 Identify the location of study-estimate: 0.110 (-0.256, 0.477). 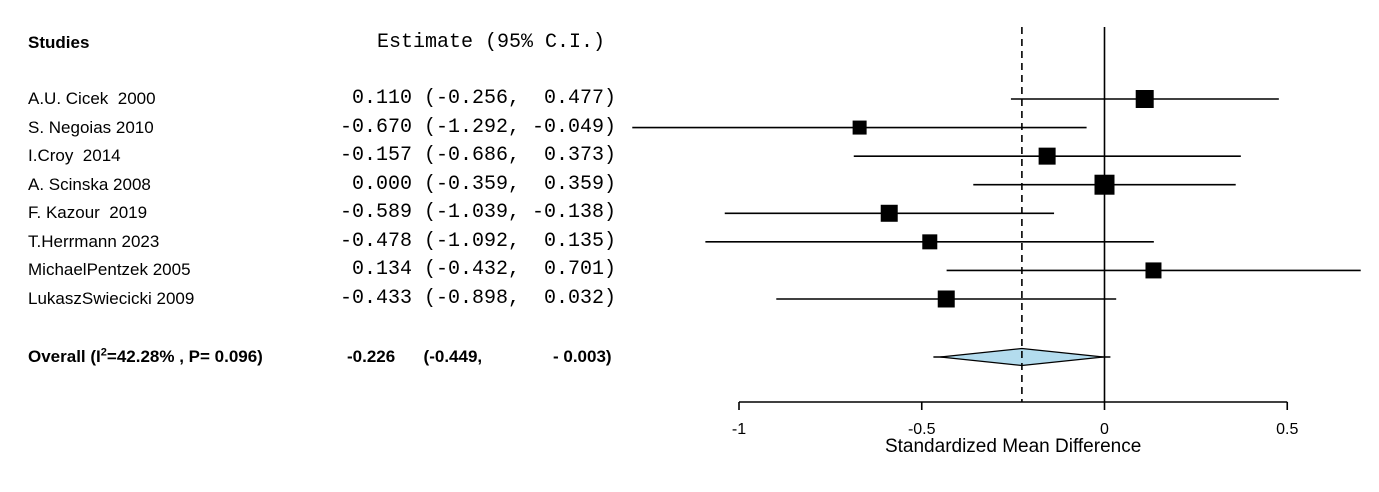
(478, 98).